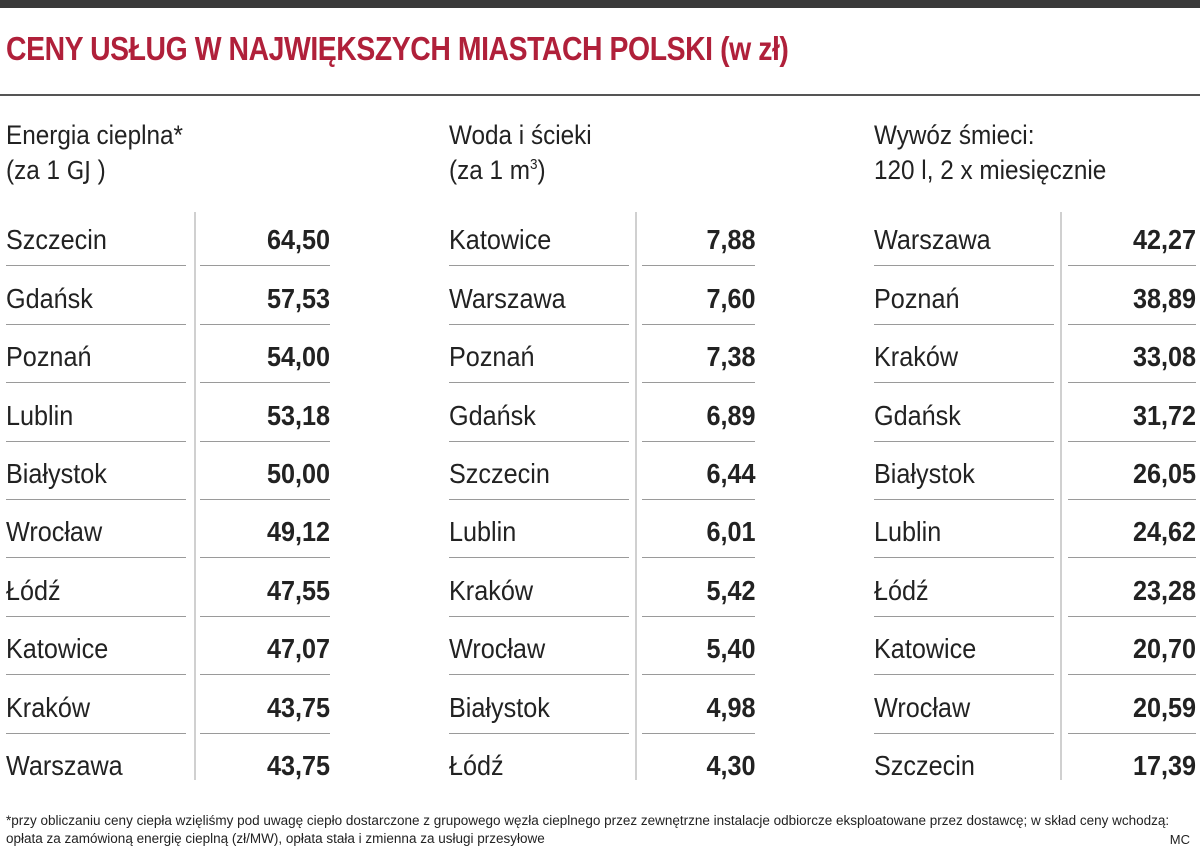 This screenshot has width=1200, height=866. What do you see at coordinates (586, 170) in the screenshot?
I see `water-sewage-heading-line2: (za 1 m3)` at bounding box center [586, 170].